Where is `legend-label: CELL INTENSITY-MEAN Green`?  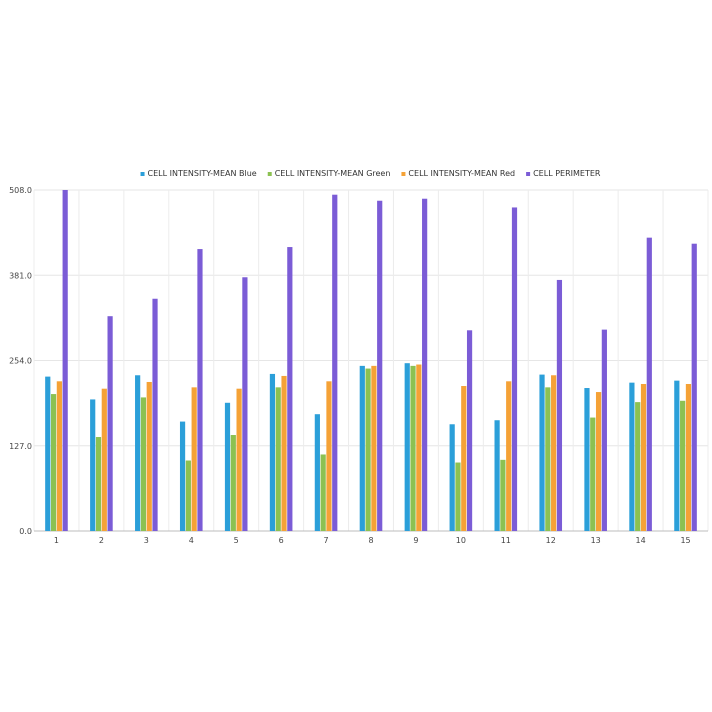 legend-label: CELL INTENSITY-MEAN Green is located at coordinates (333, 173).